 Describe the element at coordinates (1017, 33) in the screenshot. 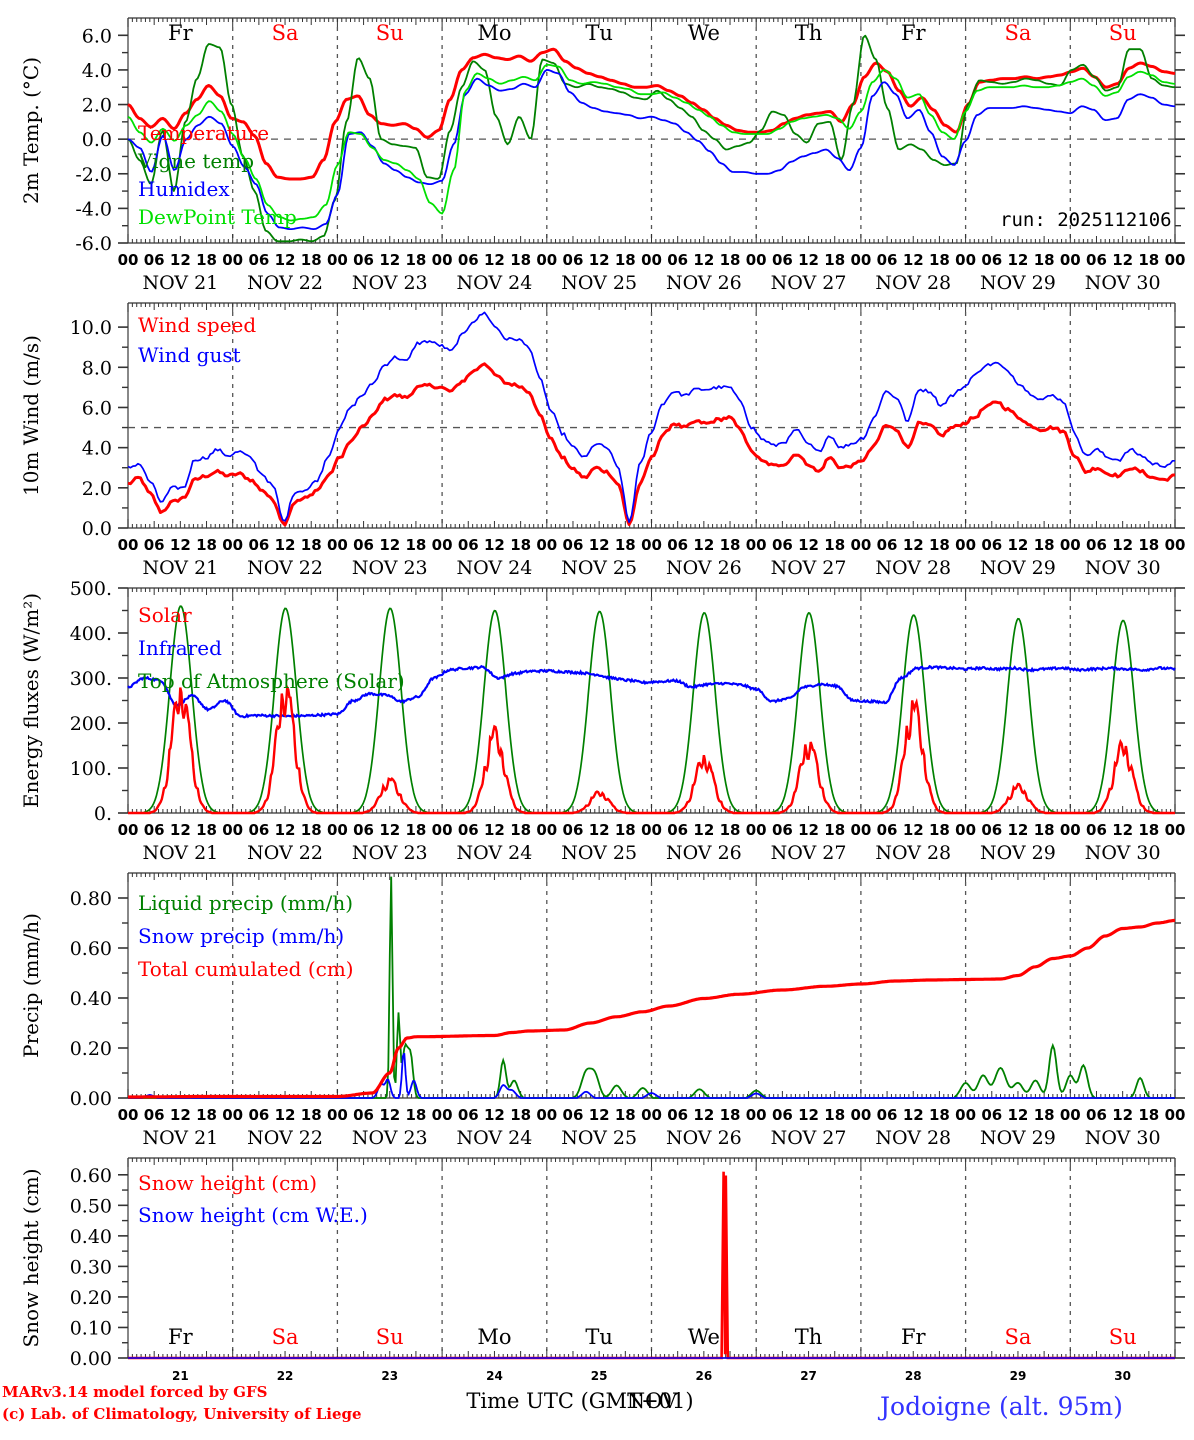

I see `day-label-8: Sa` at that location.